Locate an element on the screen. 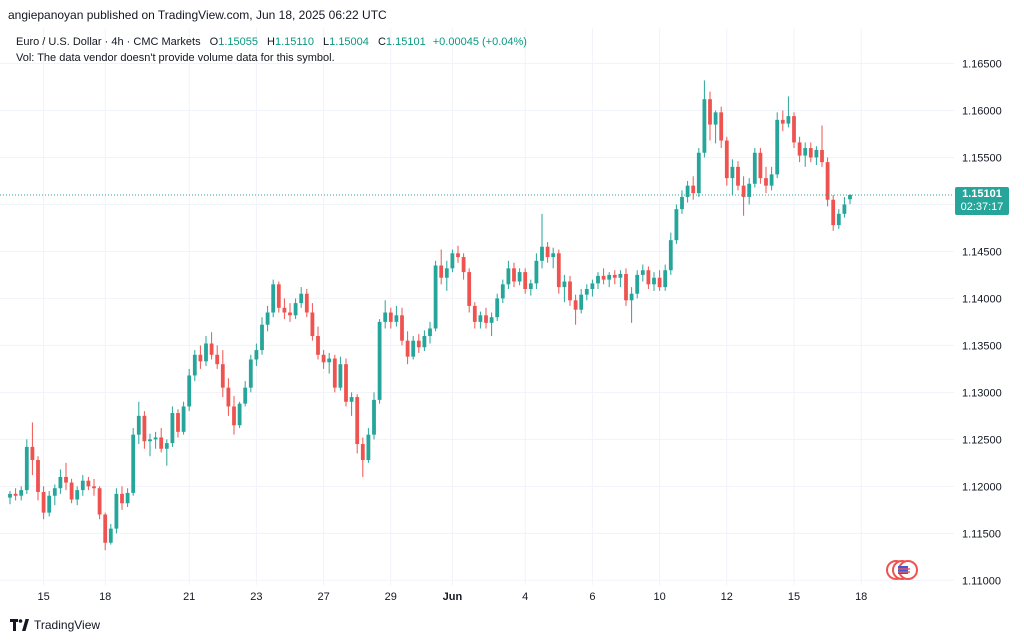 Image resolution: width=1024 pixels, height=642 pixels. x-tick-label: 29 is located at coordinates (391, 597).